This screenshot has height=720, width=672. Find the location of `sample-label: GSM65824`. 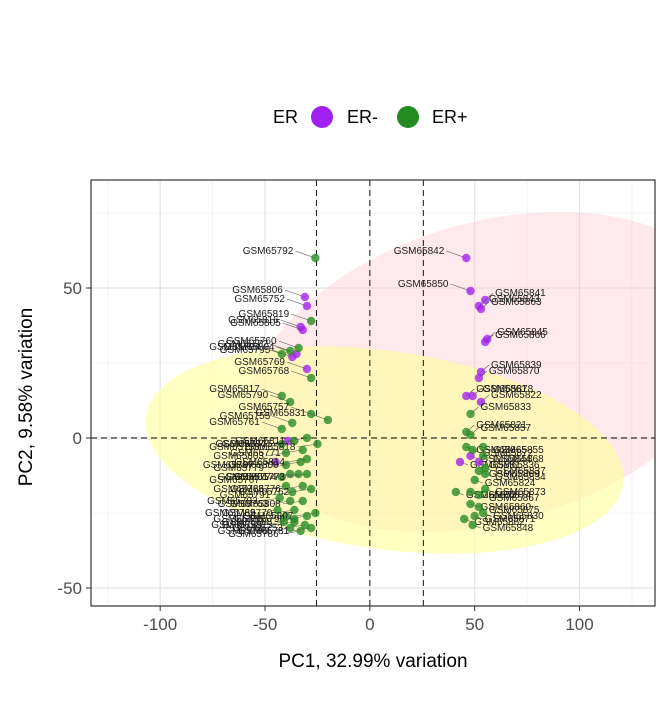

sample-label: GSM65824 is located at coordinates (510, 483).